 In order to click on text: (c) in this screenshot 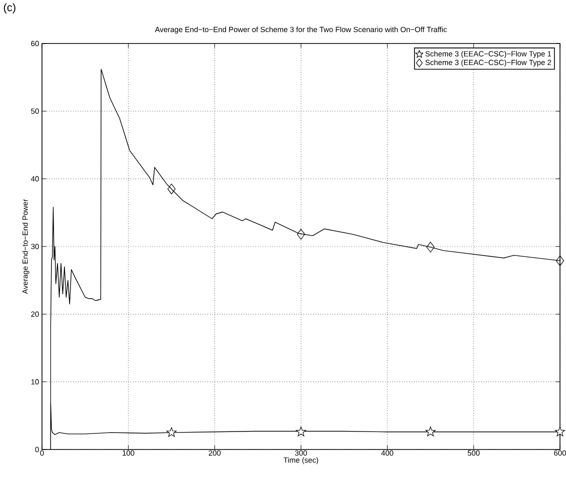, I will do `click(10, 8)`.